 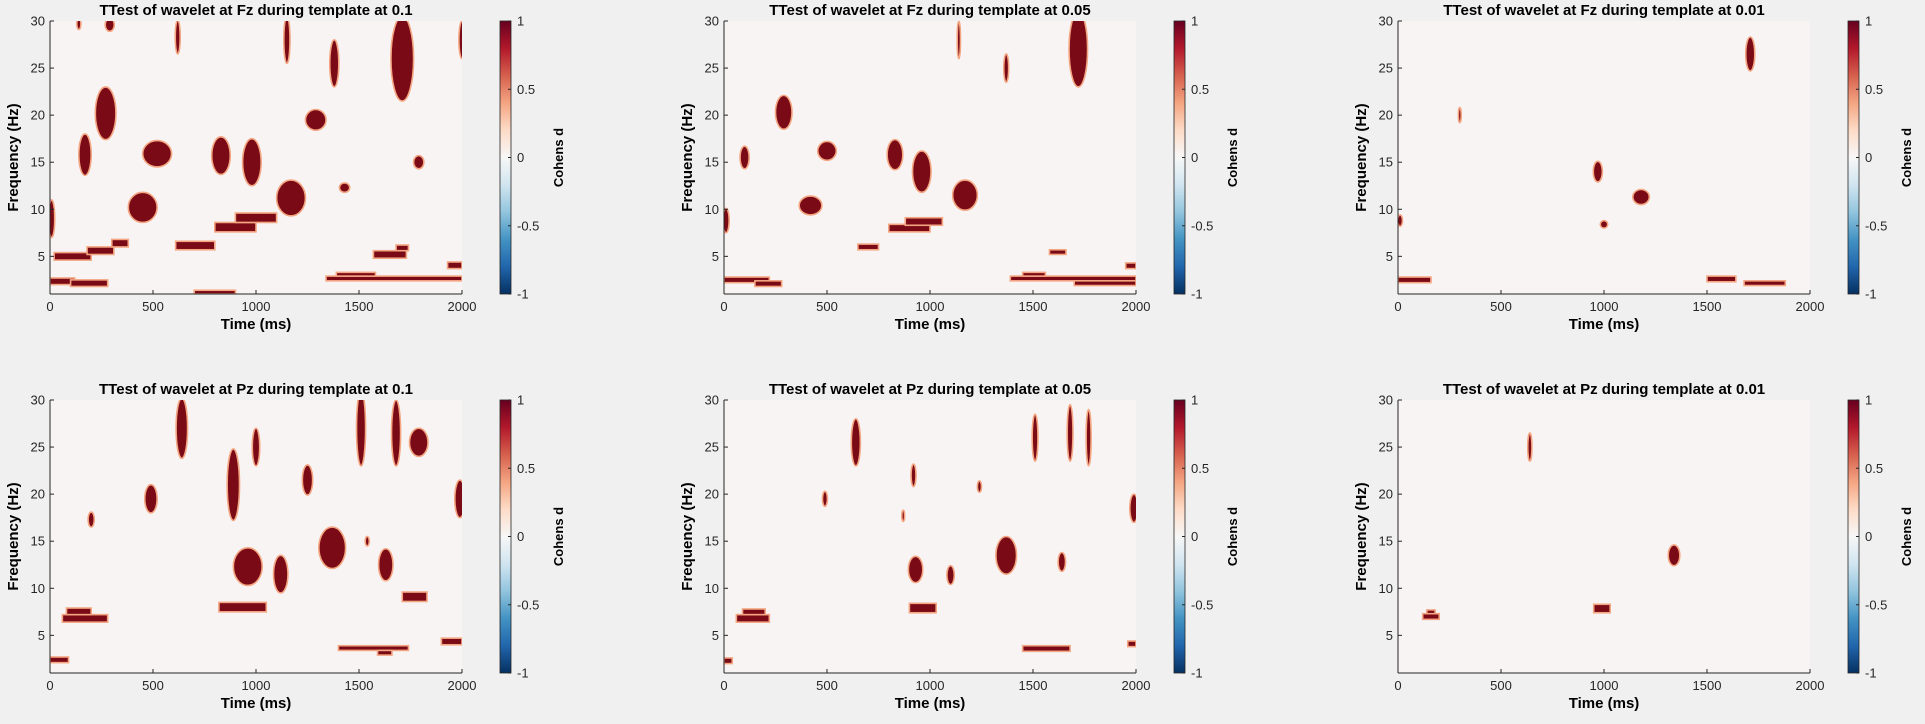 I want to click on colorbar-tick-label: -0.5, so click(x=1876, y=225).